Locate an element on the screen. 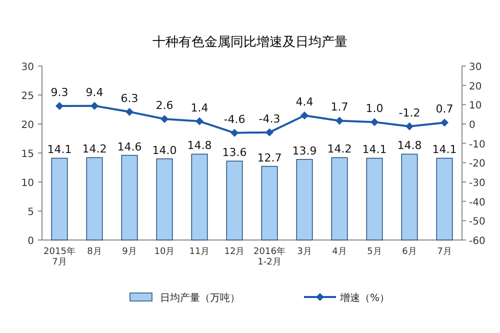  x-tick-label: 12月 is located at coordinates (234, 252).